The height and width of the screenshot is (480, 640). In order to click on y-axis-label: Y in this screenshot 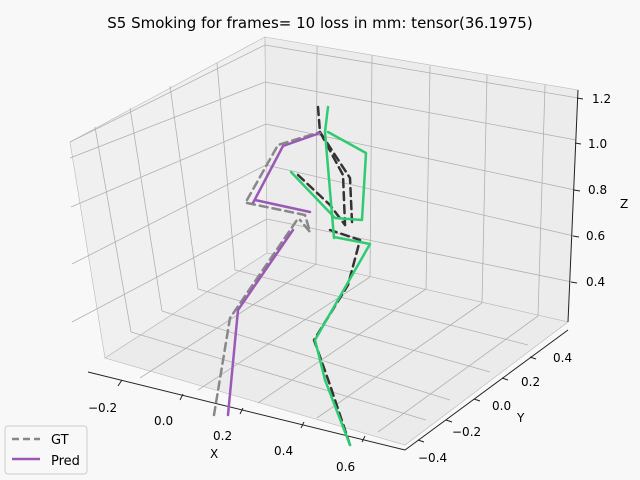, I will do `click(520, 418)`.